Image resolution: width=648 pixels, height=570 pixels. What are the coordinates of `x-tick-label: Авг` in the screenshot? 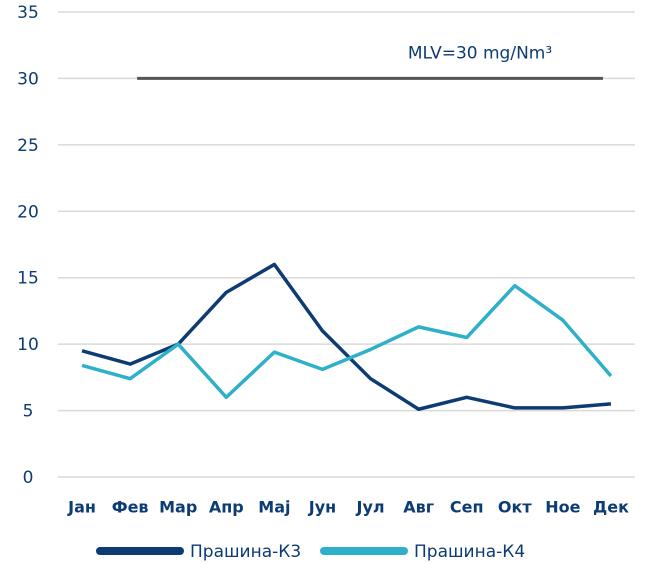 It's located at (418, 507).